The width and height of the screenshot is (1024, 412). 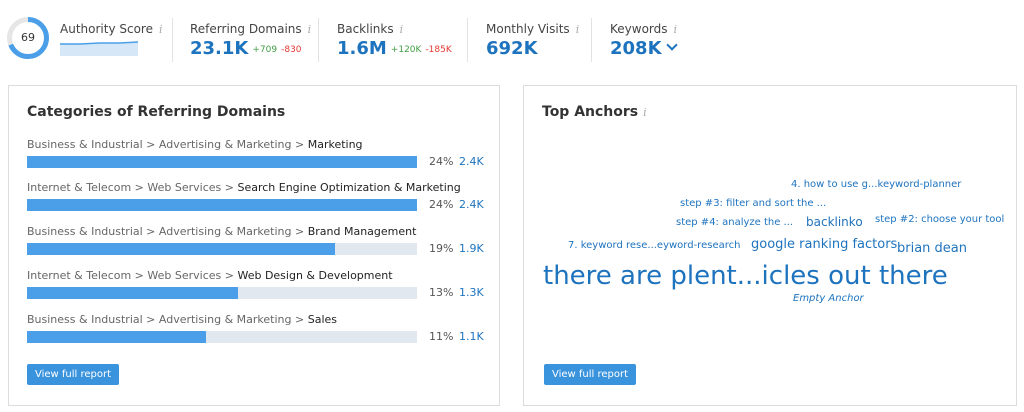 I want to click on chevron-down-icon, so click(x=671, y=45).